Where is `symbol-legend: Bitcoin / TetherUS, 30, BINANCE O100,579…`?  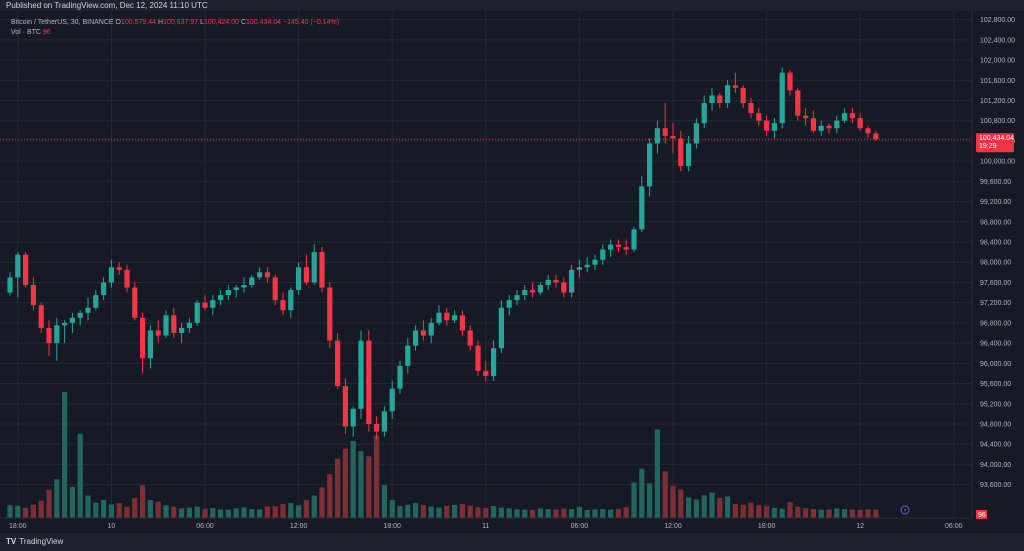
symbol-legend: Bitcoin / TetherUS, 30, BINANCE O100,579… is located at coordinates (175, 22).